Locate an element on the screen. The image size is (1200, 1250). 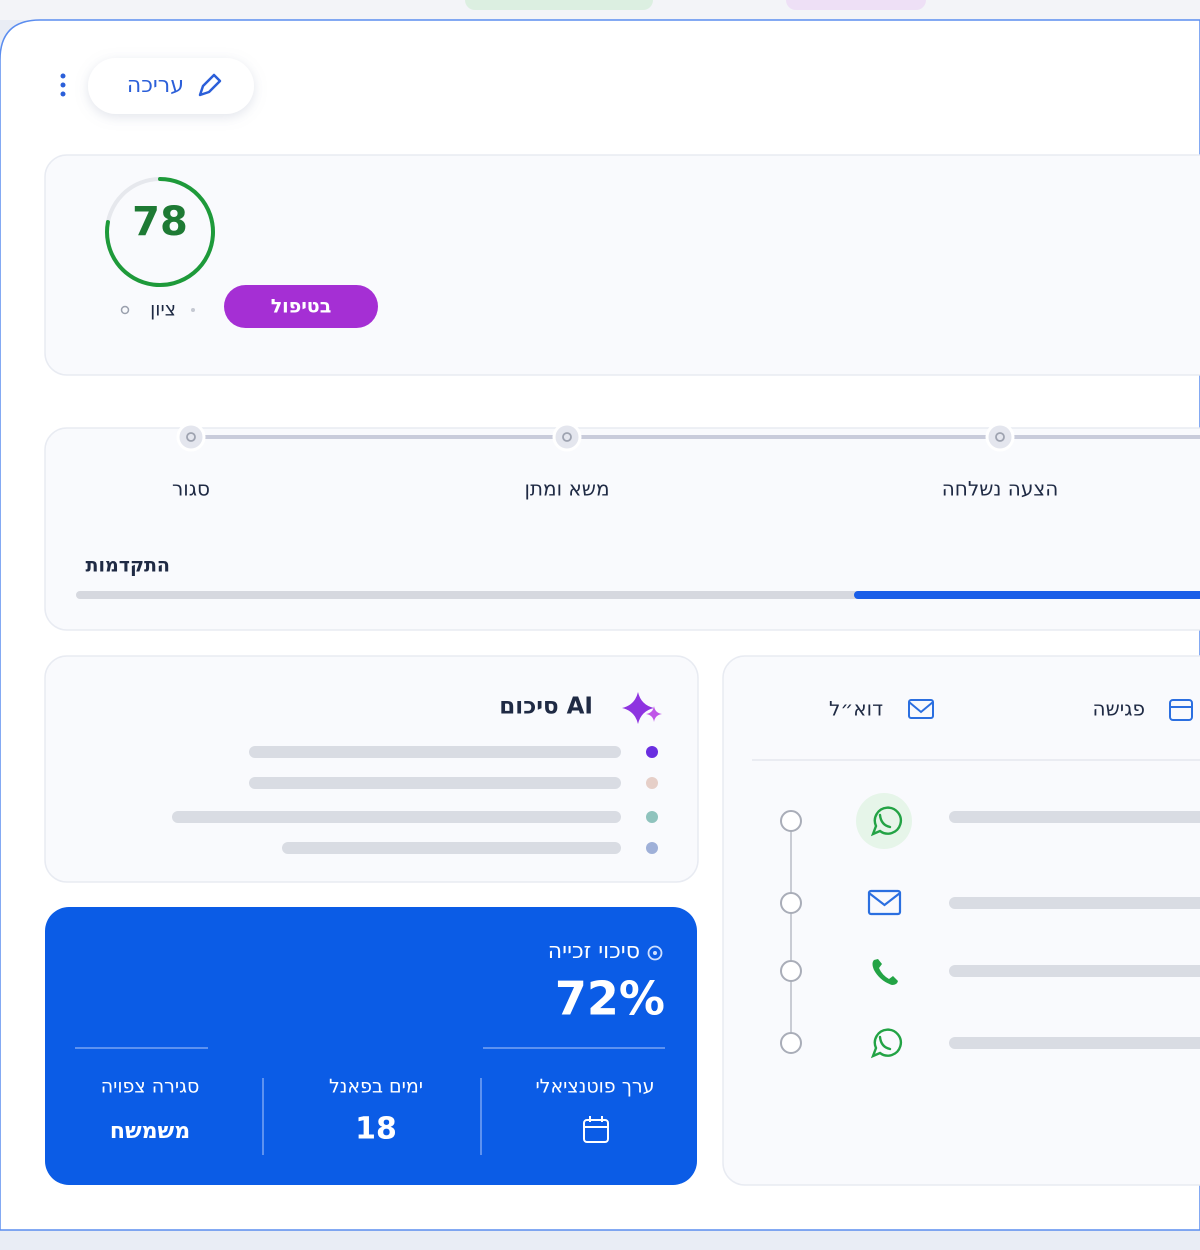
stage-label: סגור is located at coordinates (191, 489).